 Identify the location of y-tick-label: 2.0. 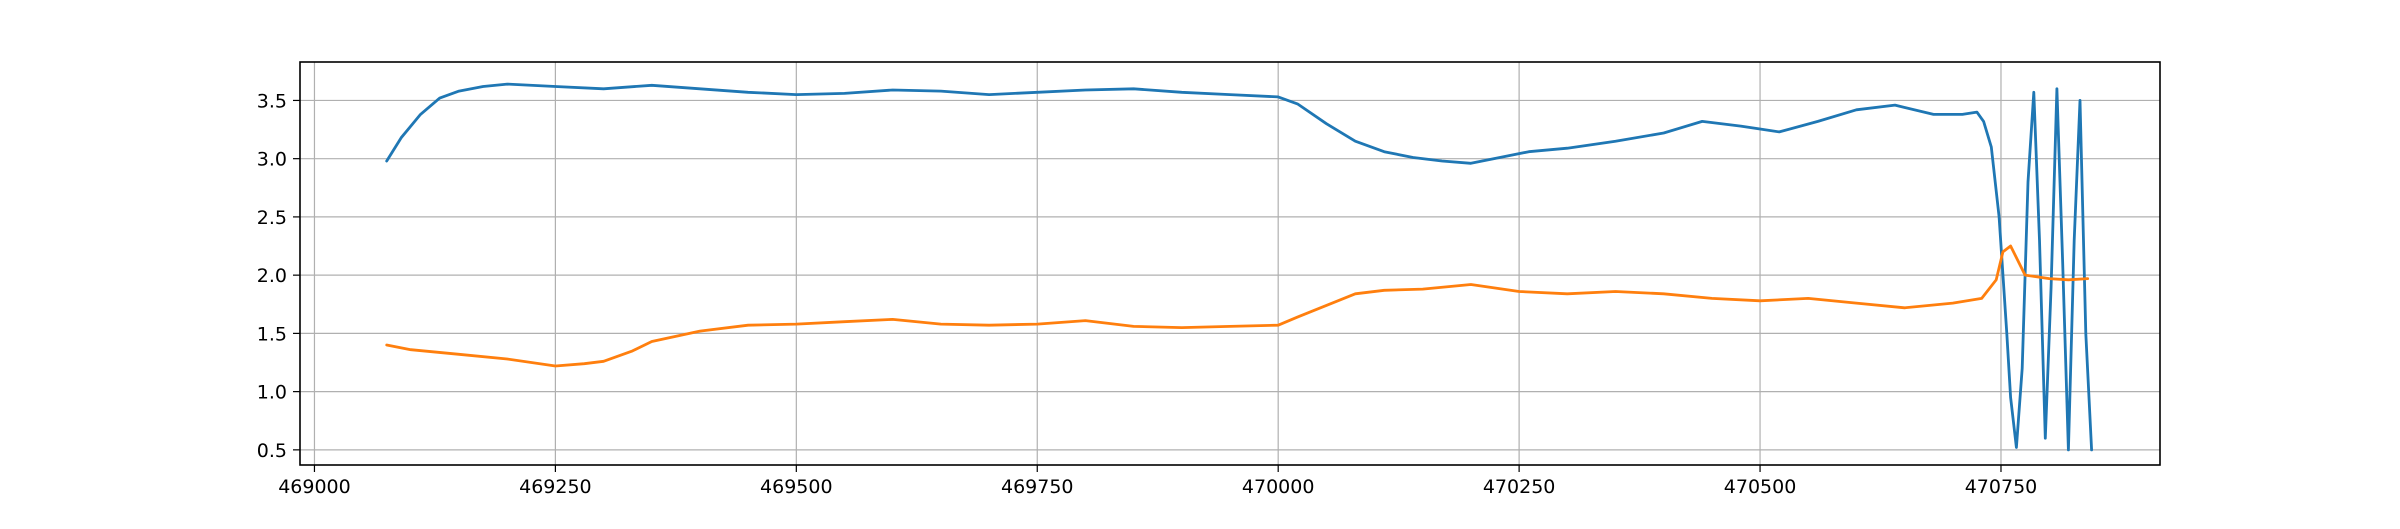
(272, 276).